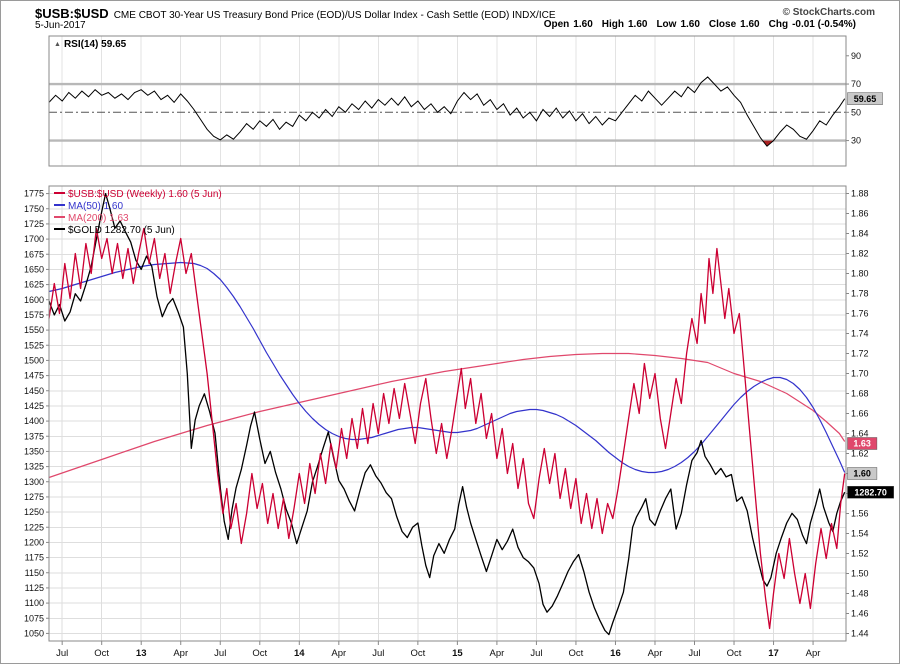 The width and height of the screenshot is (900, 664). Describe the element at coordinates (860, 214) in the screenshot. I see `right-axis-label: 1.86` at that location.